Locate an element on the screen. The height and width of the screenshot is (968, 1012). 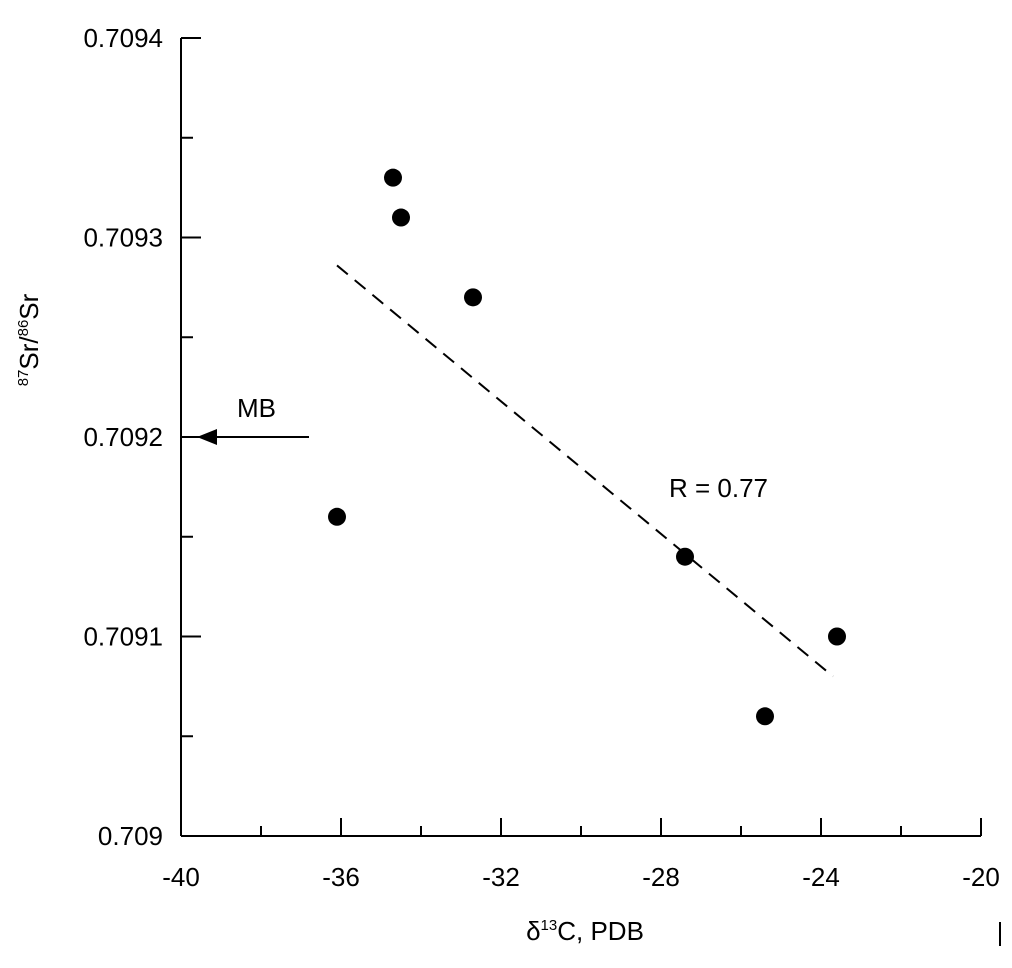
x-axis-ticks: -40 -36 -32 -28 -24 -20 is located at coordinates (581, 855).